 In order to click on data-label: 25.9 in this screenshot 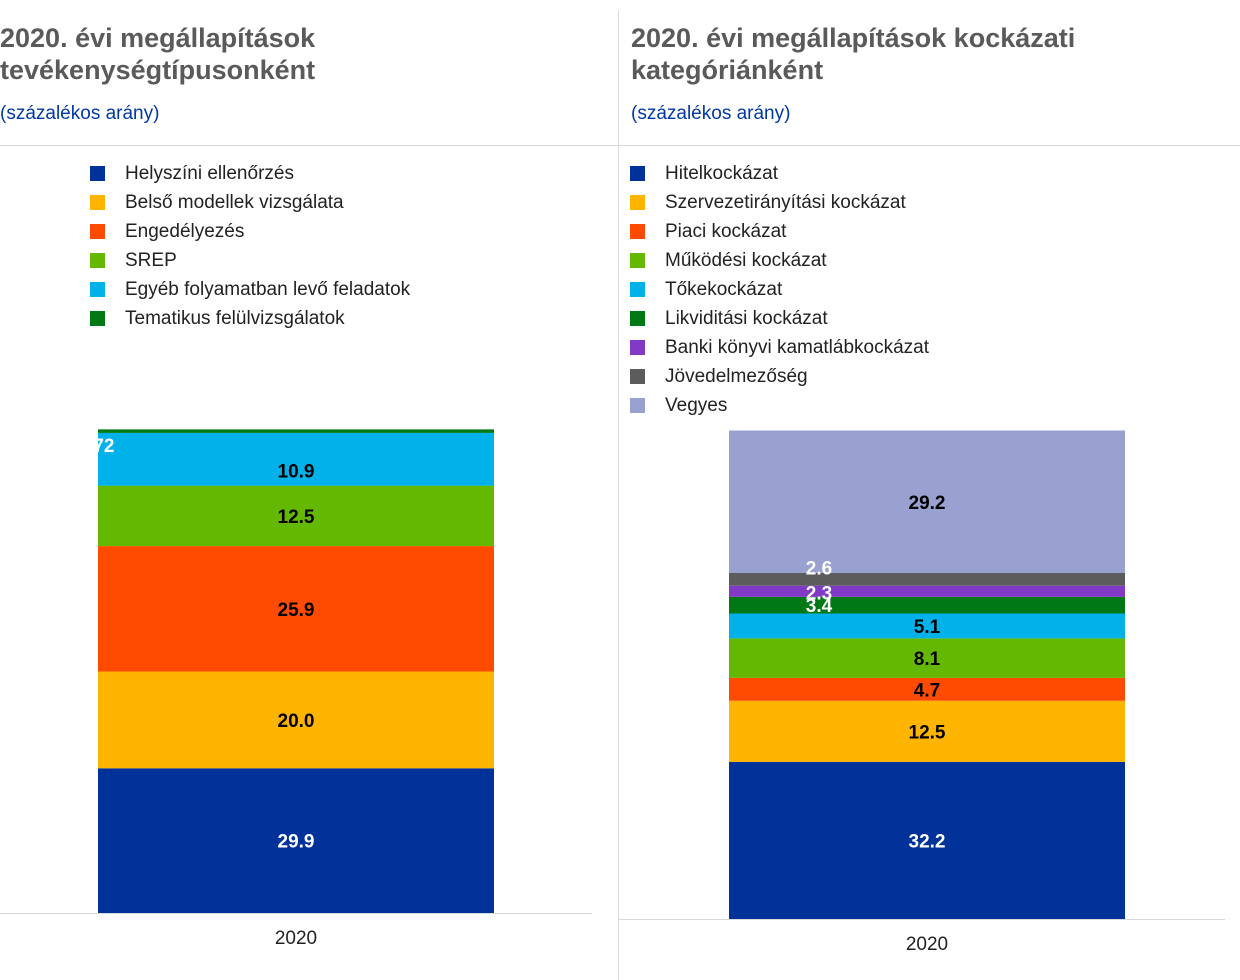, I will do `click(296, 610)`.